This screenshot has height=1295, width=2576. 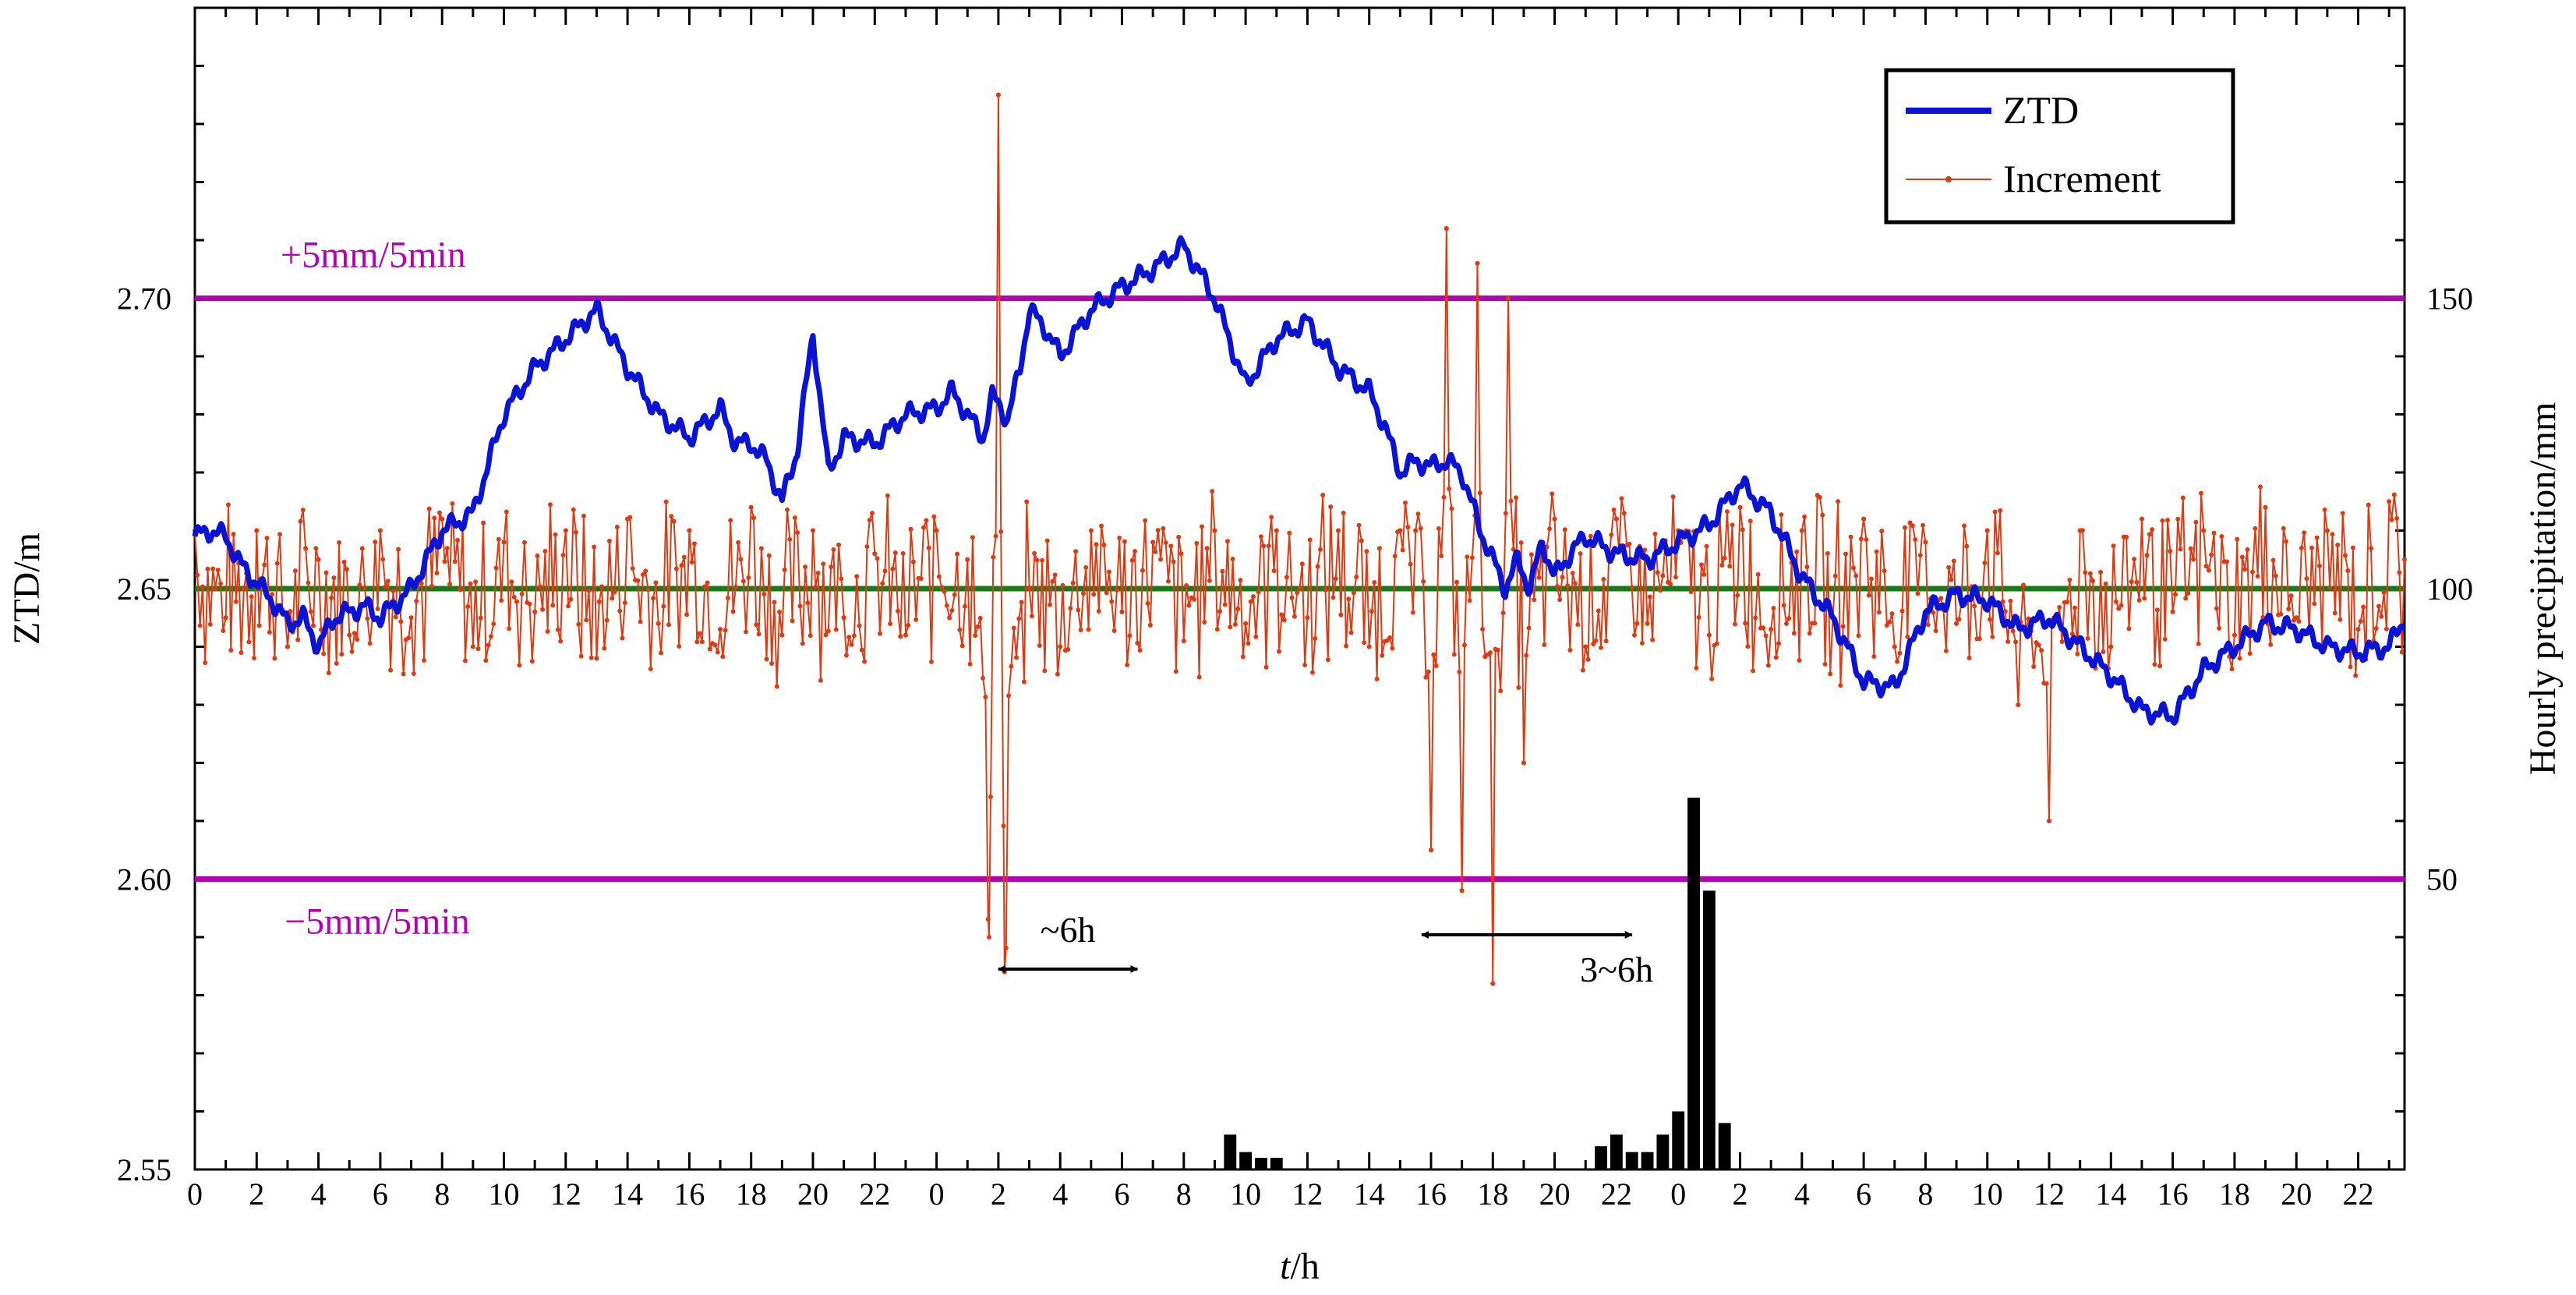 What do you see at coordinates (1286, 1266) in the screenshot?
I see `x-axis-label-italic: t` at bounding box center [1286, 1266].